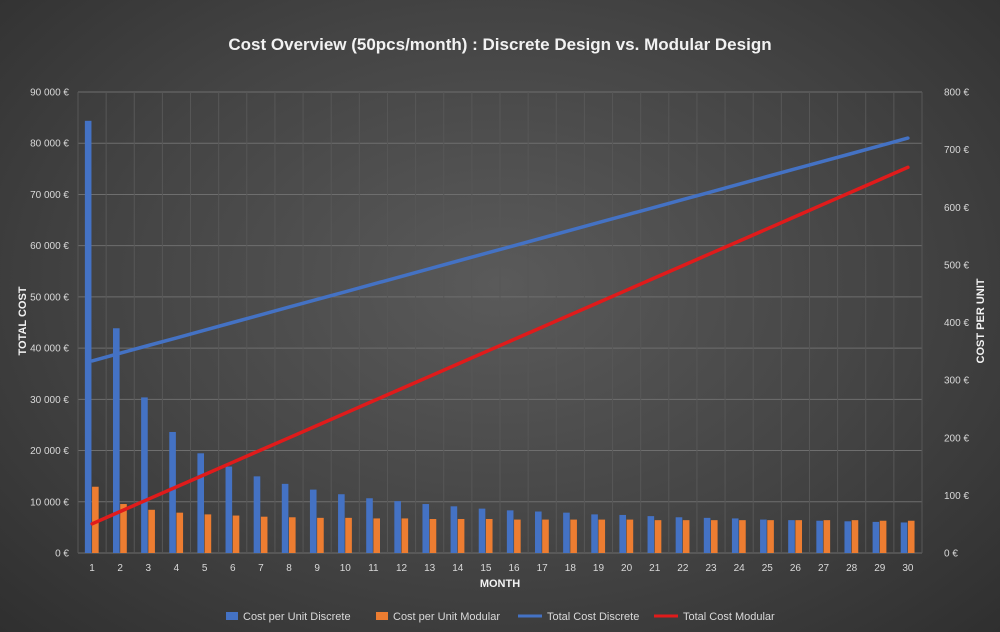 This screenshot has width=1000, height=632. I want to click on x-tick-label: 19, so click(599, 568).